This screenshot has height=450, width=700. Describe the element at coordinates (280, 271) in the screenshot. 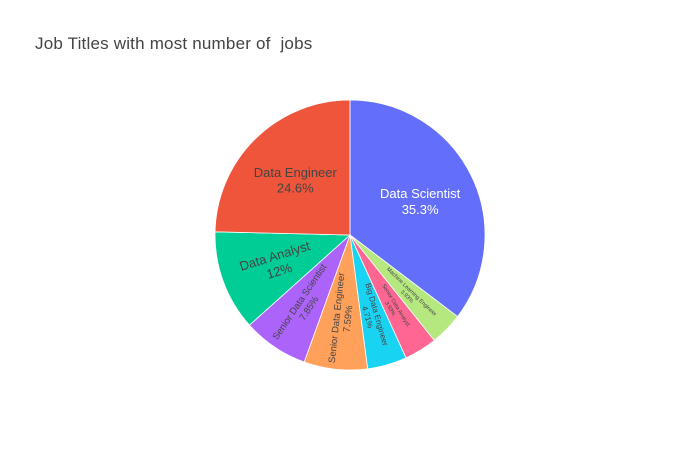

I see `slice-percent-text: 12%` at that location.